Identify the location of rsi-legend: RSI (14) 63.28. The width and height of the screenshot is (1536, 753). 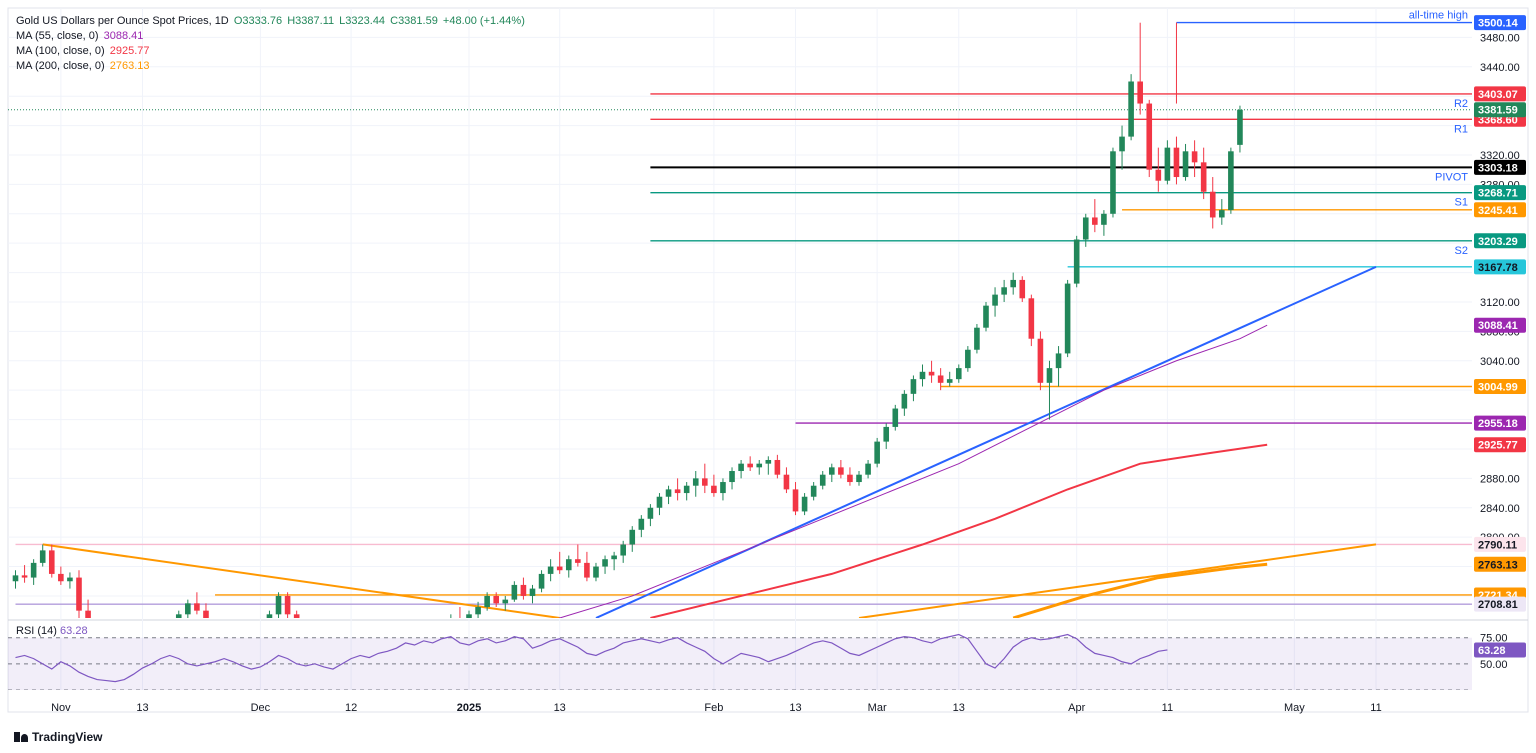
(52, 631).